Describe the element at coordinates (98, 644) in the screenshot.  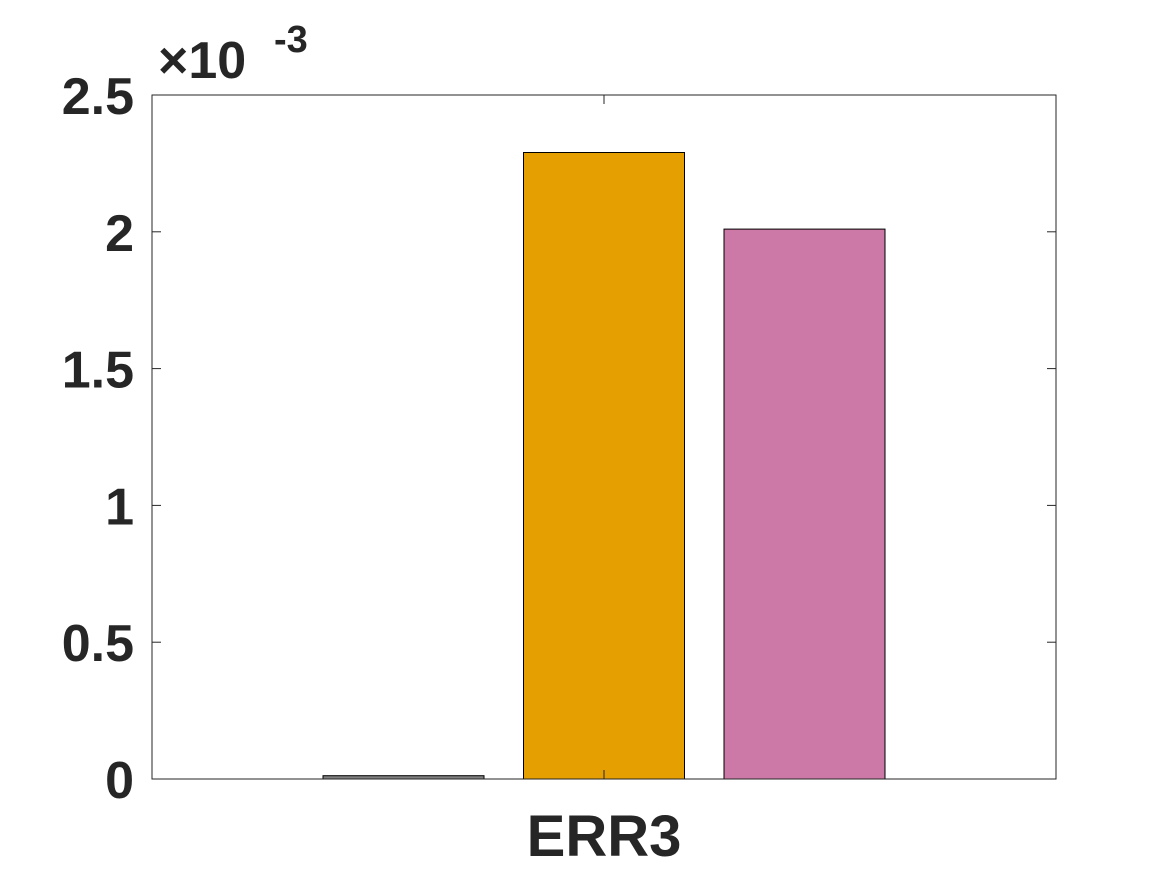
I see `y-tick-label-1: 0.5` at that location.